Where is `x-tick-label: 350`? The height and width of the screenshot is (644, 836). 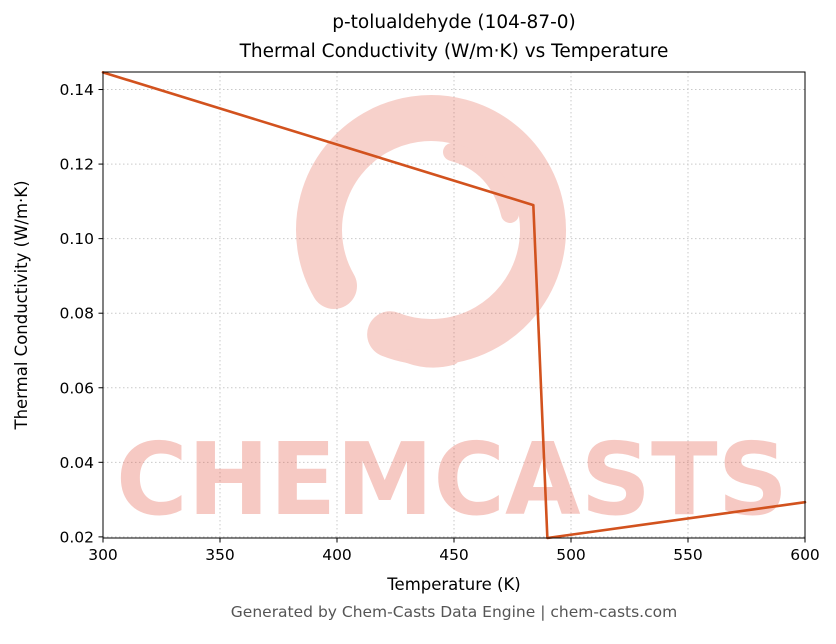 x-tick-label: 350 is located at coordinates (220, 555).